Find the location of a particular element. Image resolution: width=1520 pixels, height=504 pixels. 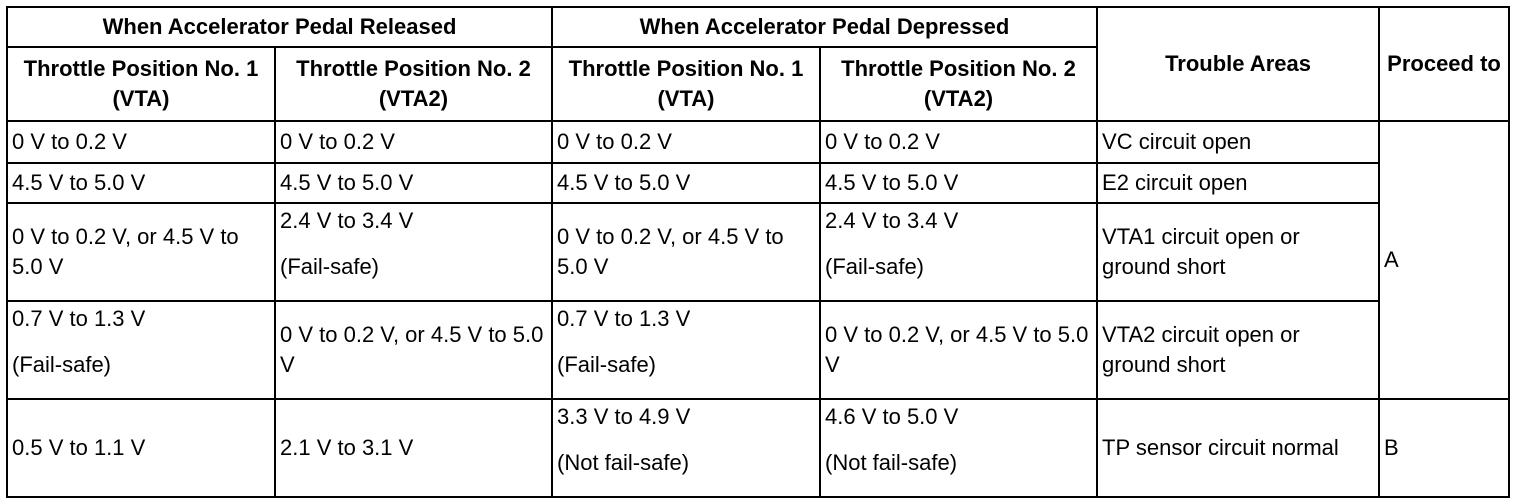

header-trouble-areas: Trouble Areas is located at coordinates (1238, 64).